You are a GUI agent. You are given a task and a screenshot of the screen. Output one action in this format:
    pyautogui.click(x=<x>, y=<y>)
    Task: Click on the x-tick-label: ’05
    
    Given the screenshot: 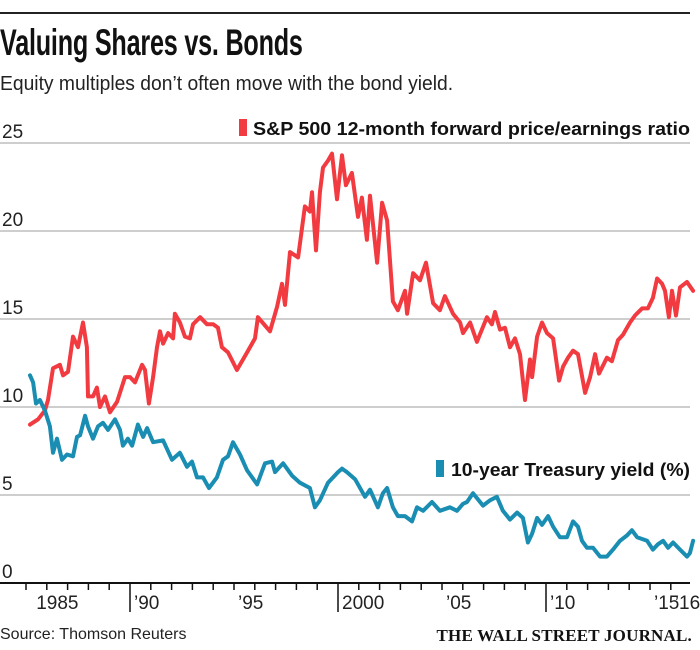 What is the action you would take?
    pyautogui.click(x=458, y=603)
    